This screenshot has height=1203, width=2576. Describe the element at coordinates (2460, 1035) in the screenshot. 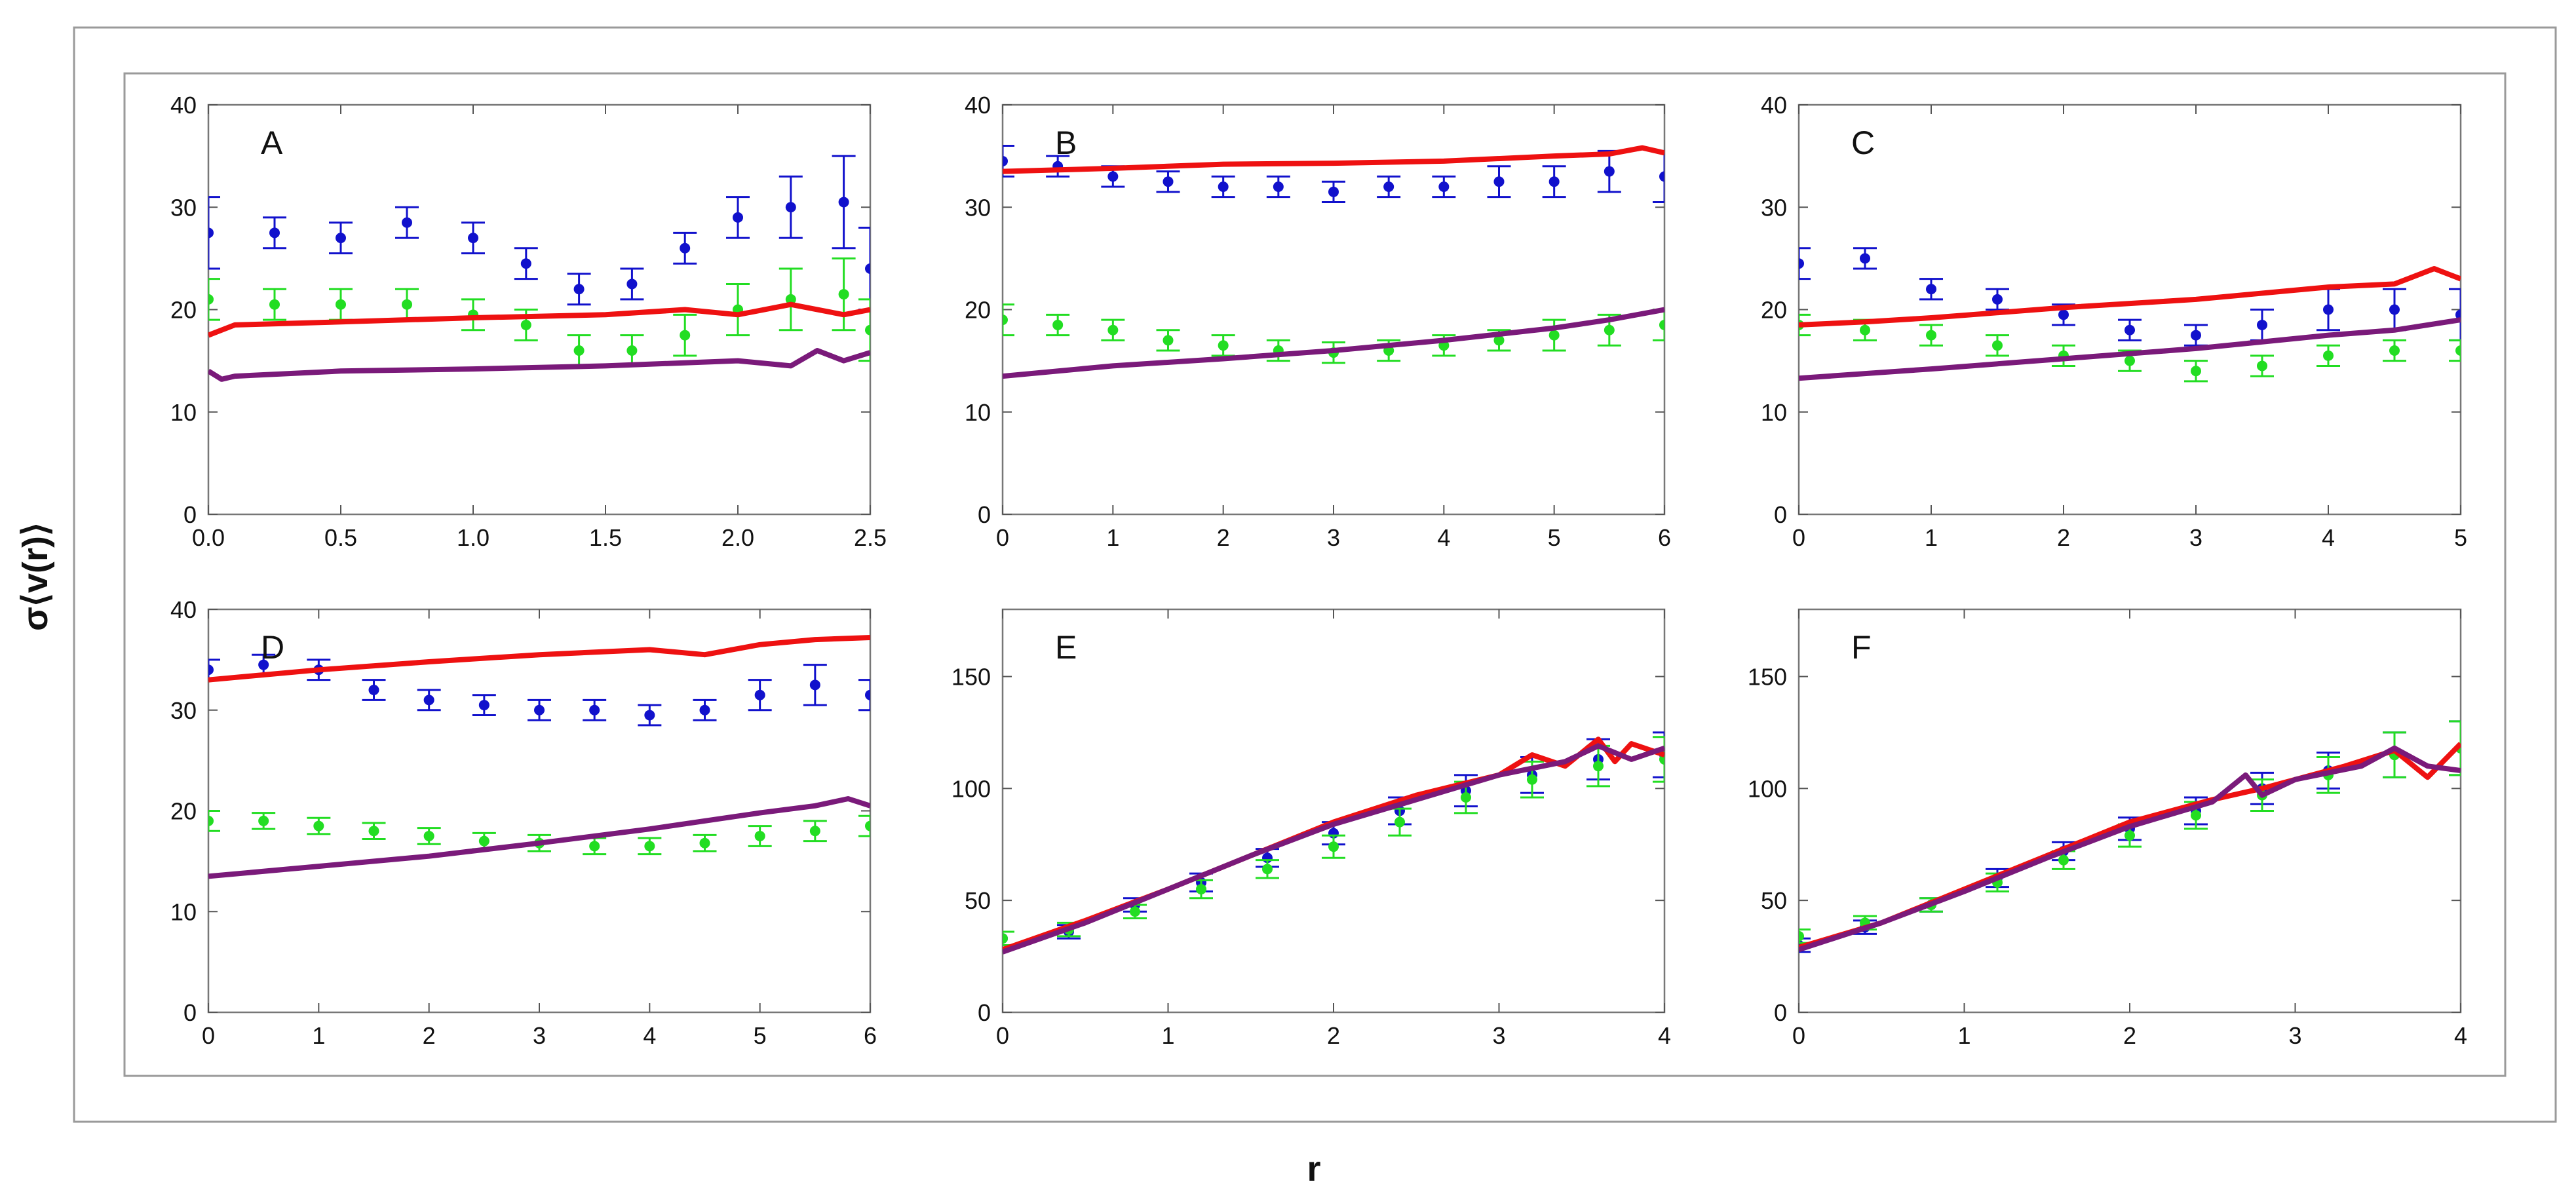

I see `x-tick-label-f: 4` at that location.